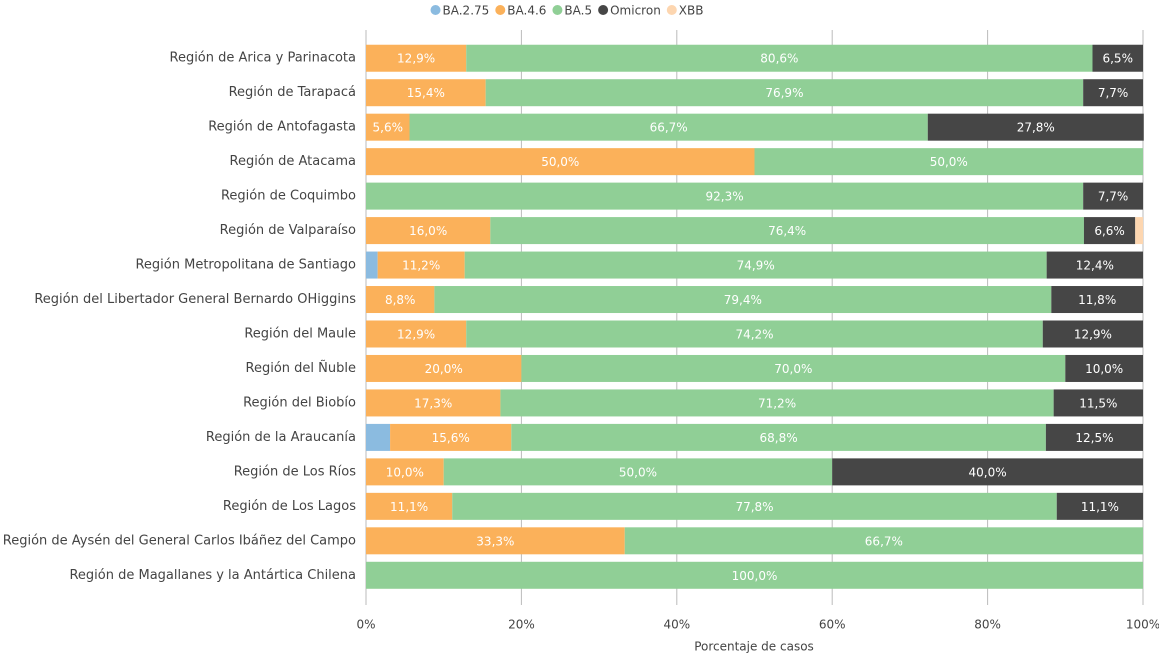  Describe the element at coordinates (521, 625) in the screenshot. I see `x-tick-label: 20%` at that location.